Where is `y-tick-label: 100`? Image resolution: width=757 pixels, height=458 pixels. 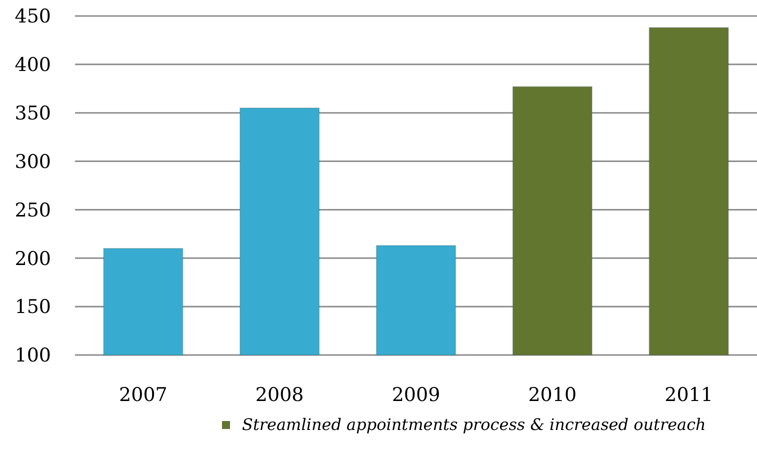 y-tick-label: 100 is located at coordinates (32, 355).